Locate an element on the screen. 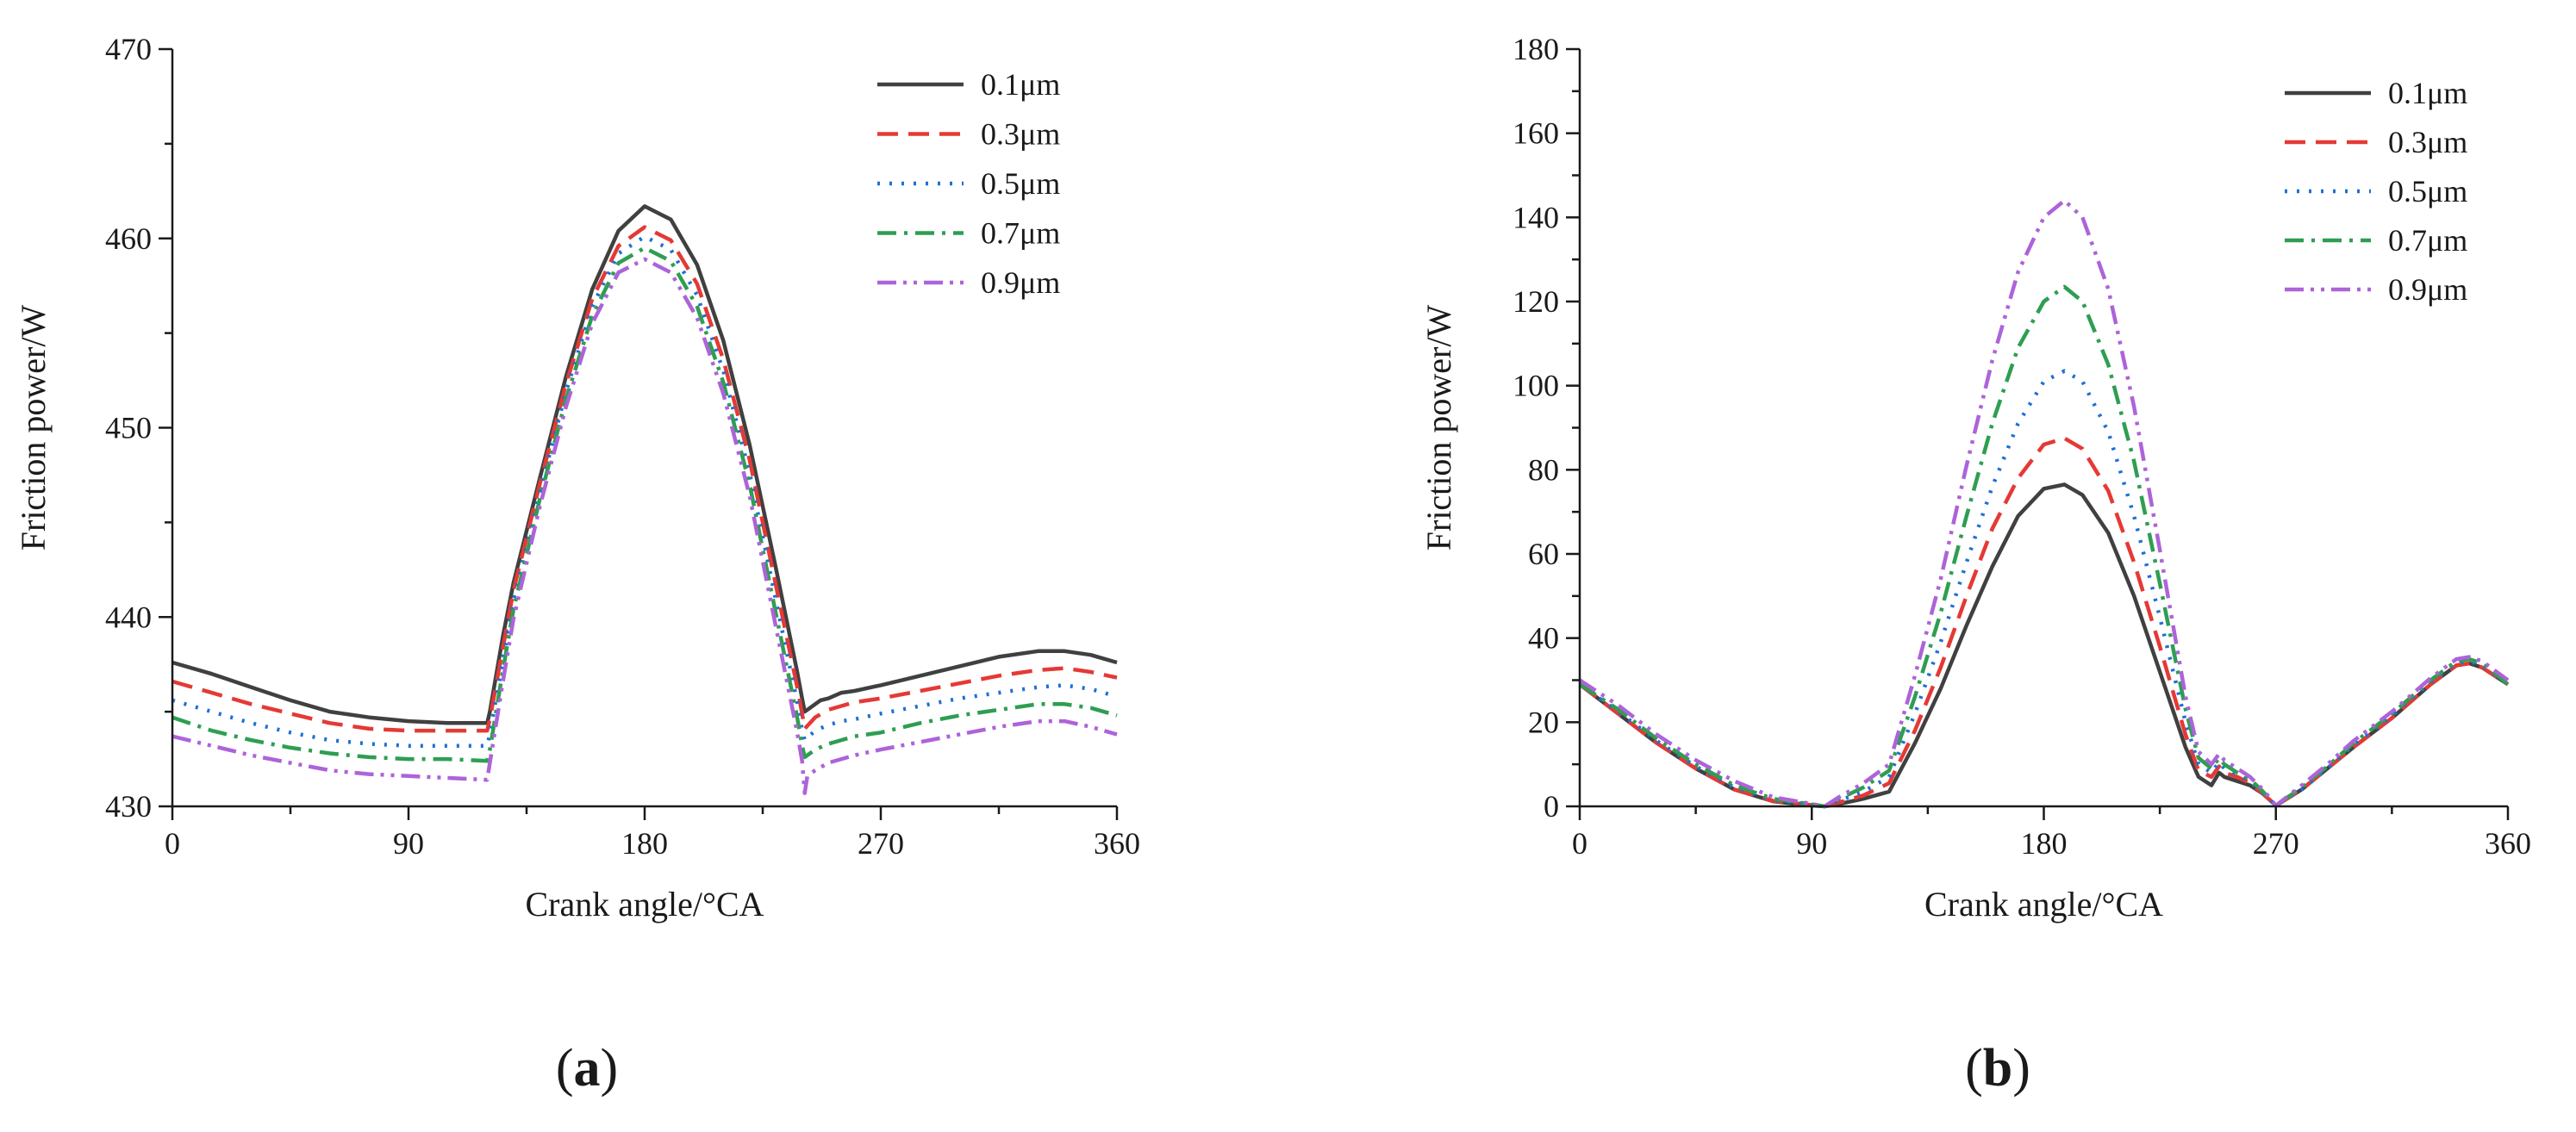 The width and height of the screenshot is (2576, 1132). y-tick-label: 160 is located at coordinates (1536, 133).